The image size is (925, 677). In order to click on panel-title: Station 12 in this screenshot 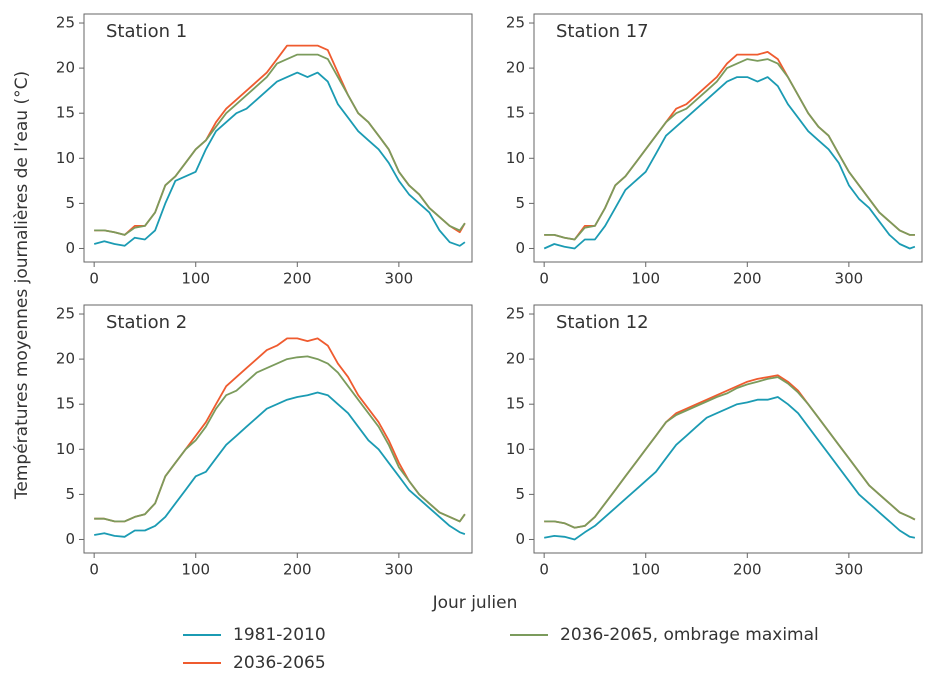, I will do `click(602, 322)`.